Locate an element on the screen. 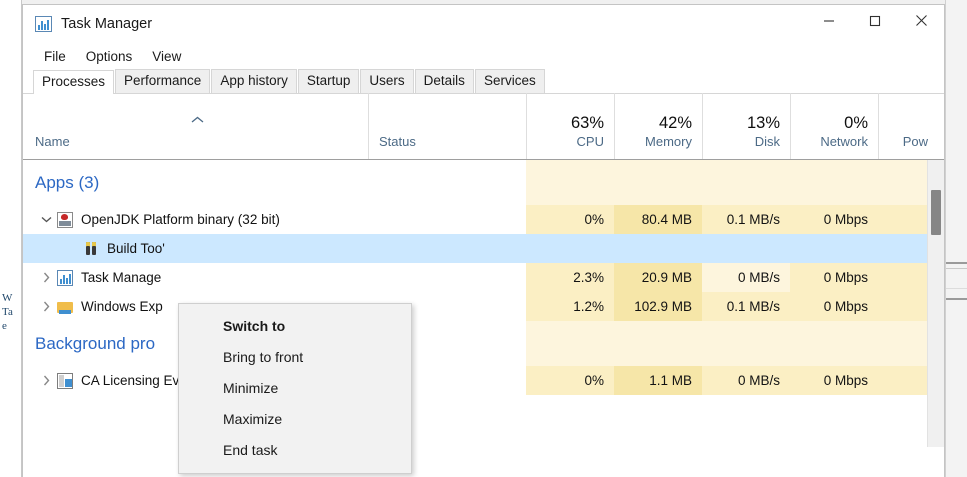  apps-group-header: Apps (3) is located at coordinates (483, 182).